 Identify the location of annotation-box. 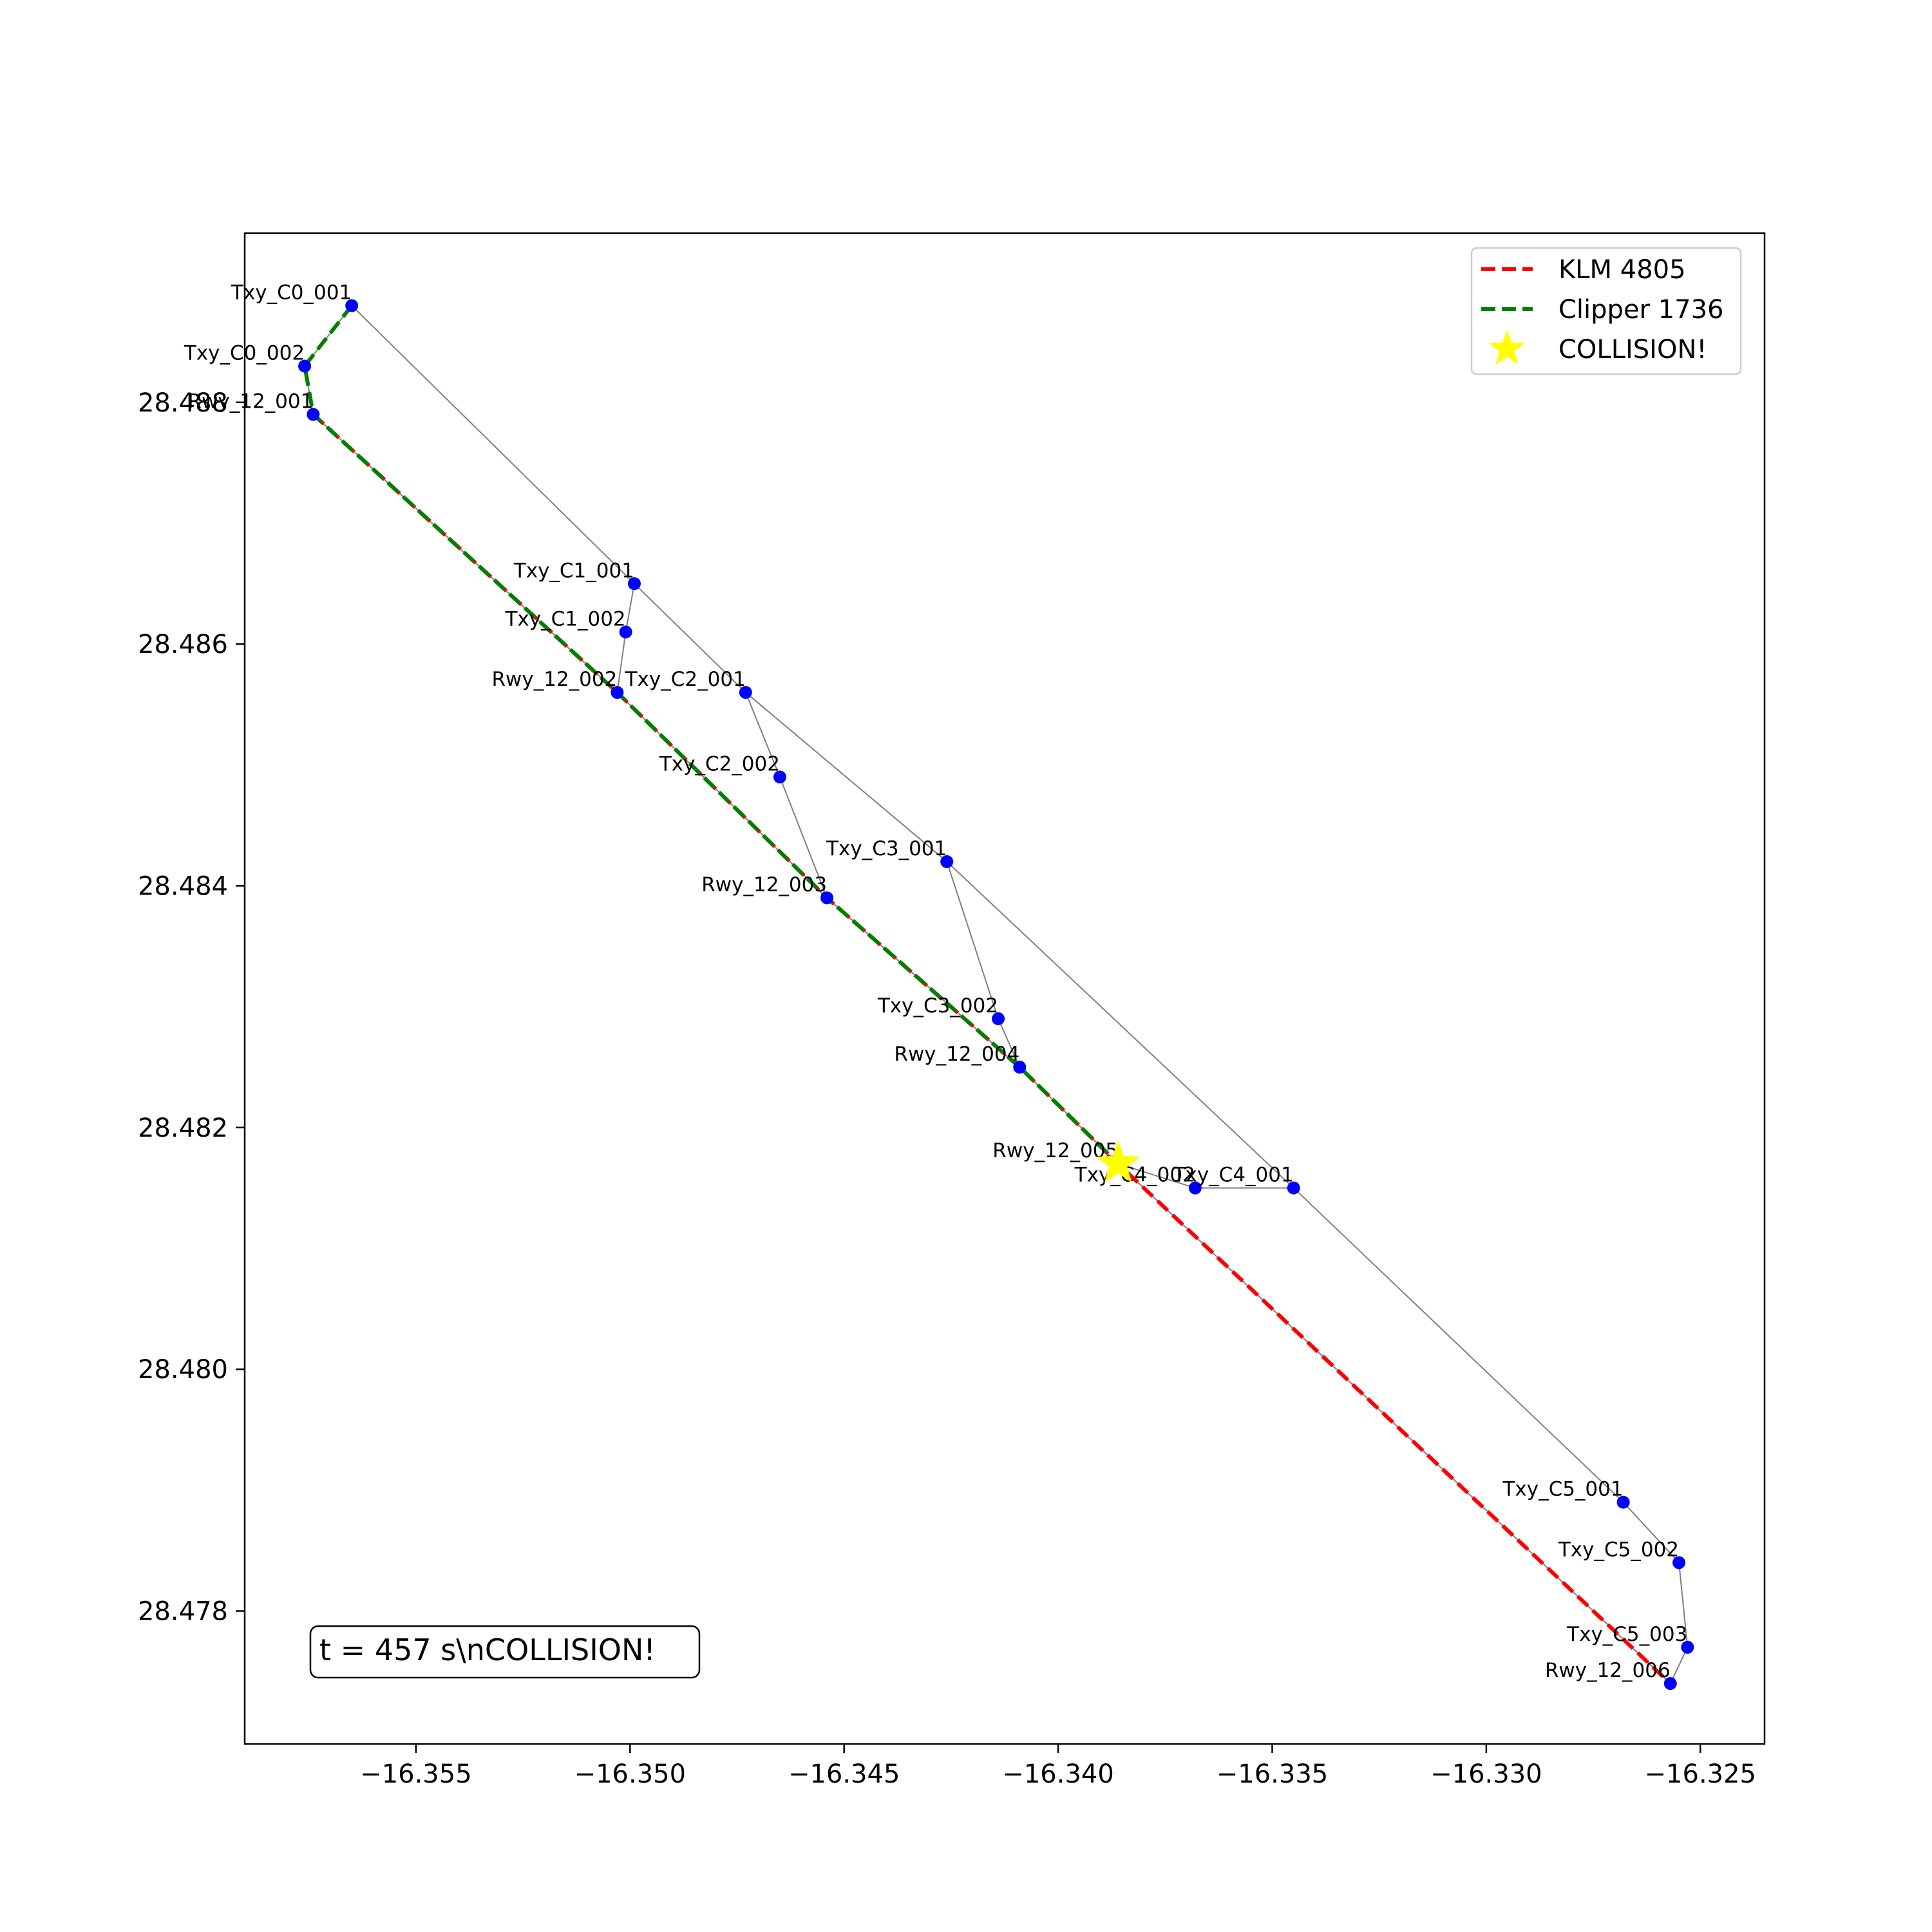
(505, 1652).